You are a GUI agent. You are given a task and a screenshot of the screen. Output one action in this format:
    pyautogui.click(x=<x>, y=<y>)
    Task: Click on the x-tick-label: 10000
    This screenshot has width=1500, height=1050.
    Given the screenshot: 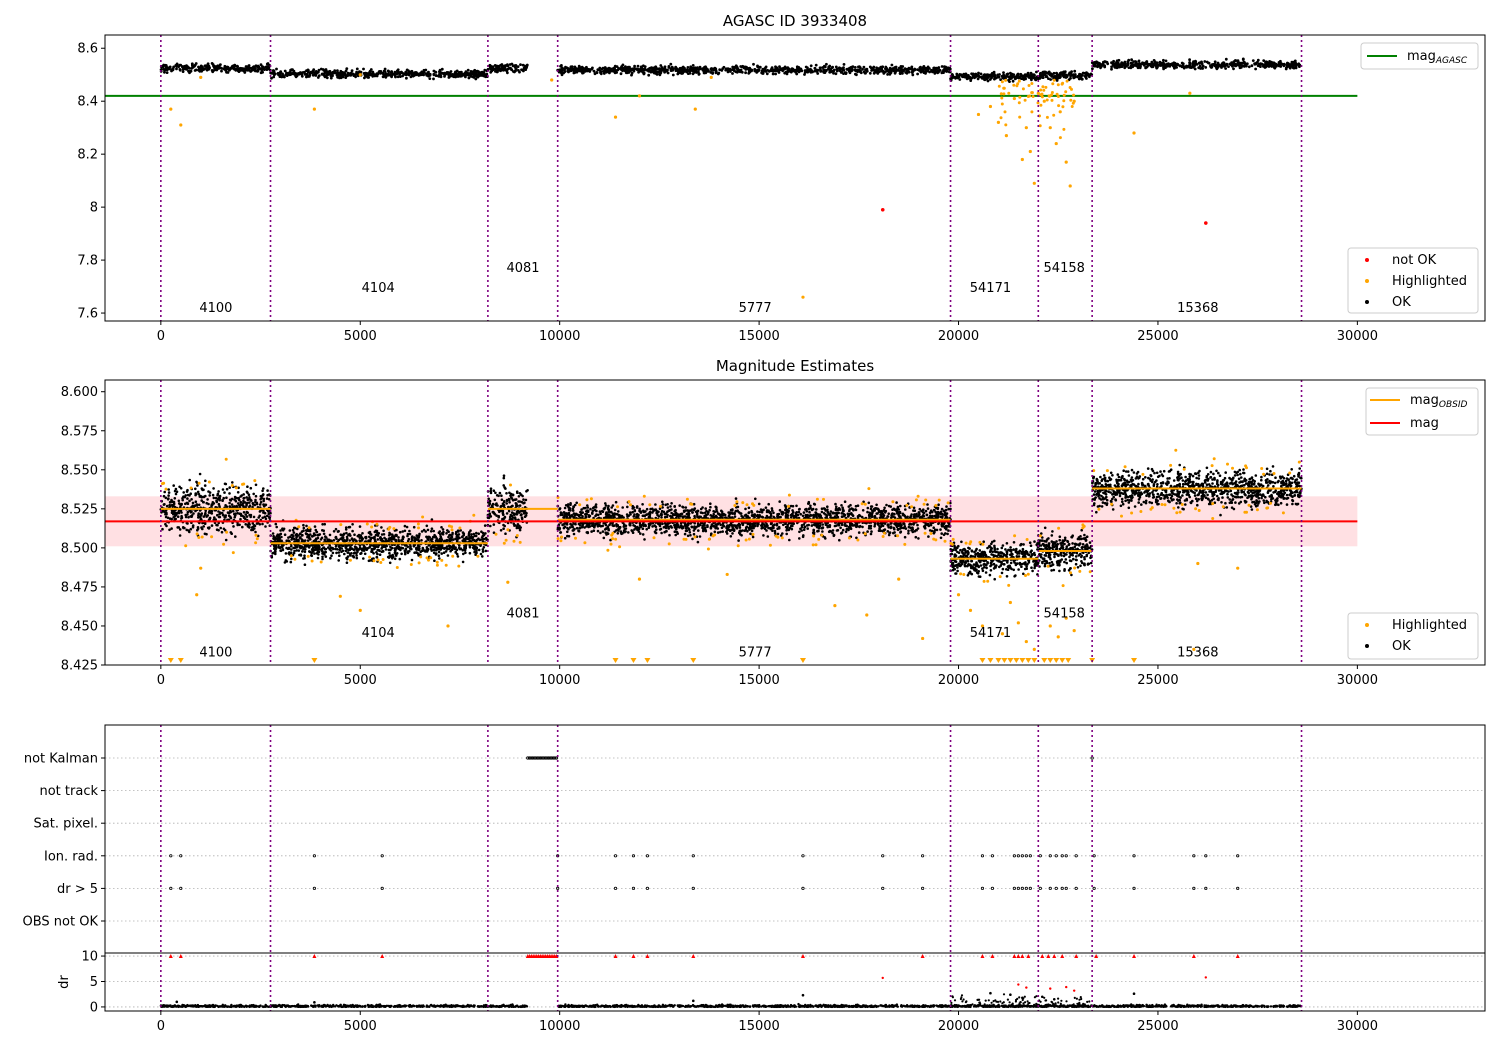 What is the action you would take?
    pyautogui.click(x=559, y=336)
    